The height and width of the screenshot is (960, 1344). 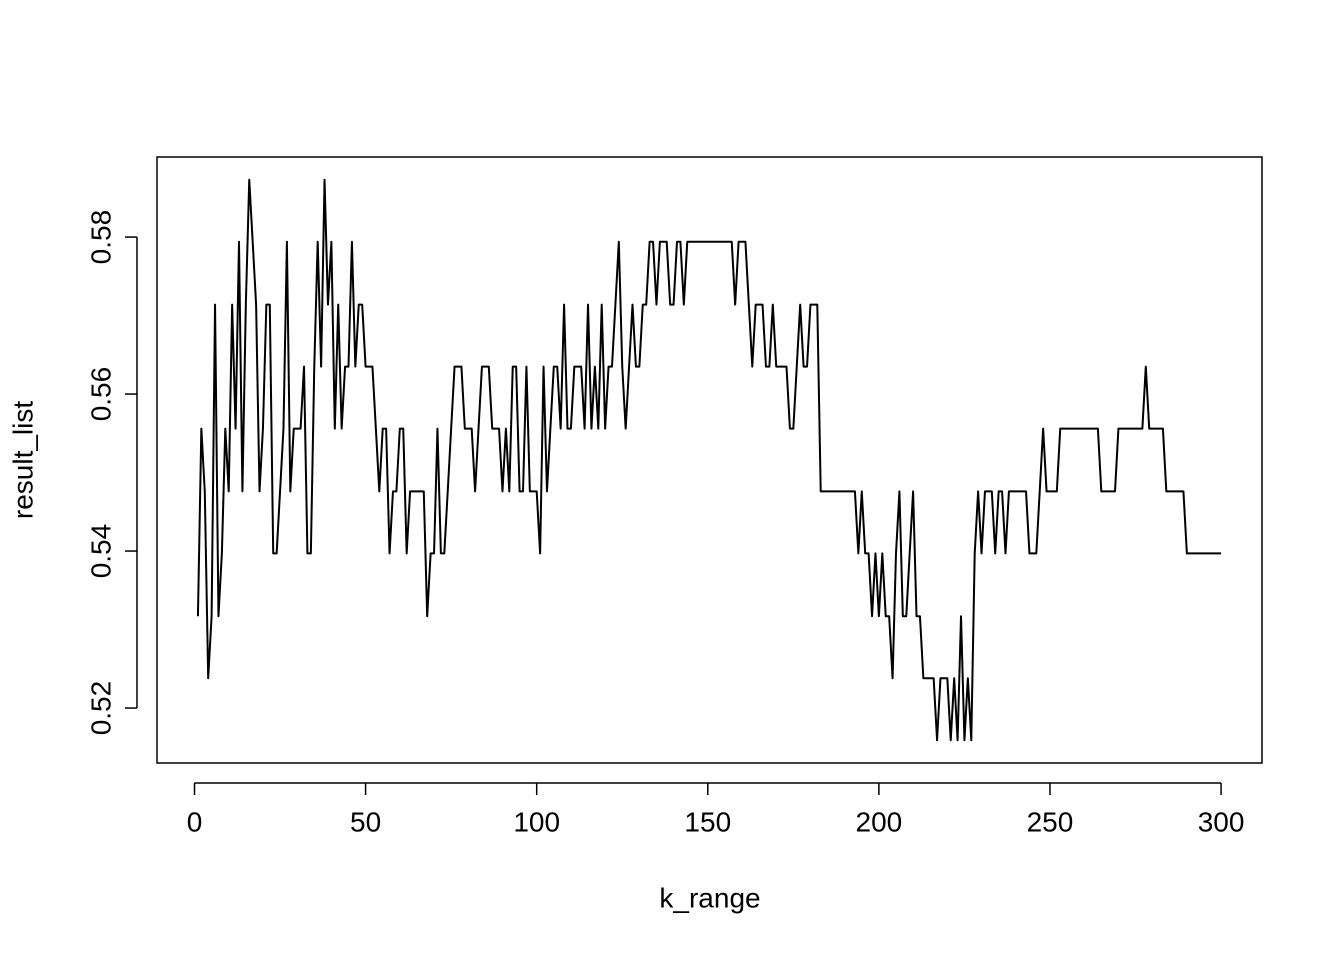 What do you see at coordinates (536, 821) in the screenshot?
I see `x-tick-label: 100` at bounding box center [536, 821].